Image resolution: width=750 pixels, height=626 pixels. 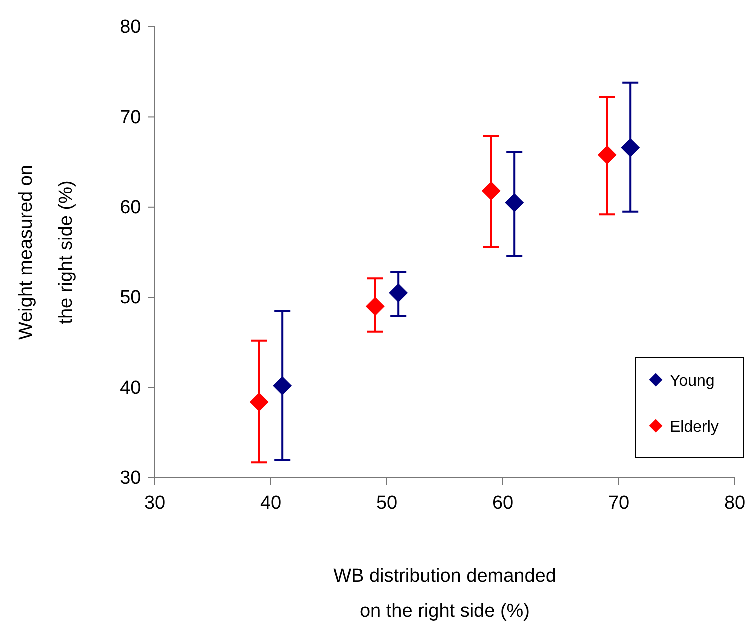 What do you see at coordinates (271, 503) in the screenshot?
I see `x-tick-label: 40` at bounding box center [271, 503].